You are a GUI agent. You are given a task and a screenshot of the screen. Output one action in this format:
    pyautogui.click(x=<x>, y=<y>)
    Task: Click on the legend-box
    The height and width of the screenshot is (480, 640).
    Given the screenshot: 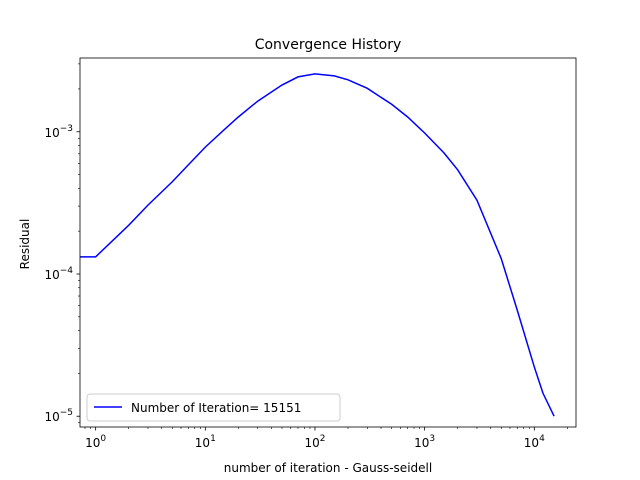 What is the action you would take?
    pyautogui.click(x=213, y=407)
    